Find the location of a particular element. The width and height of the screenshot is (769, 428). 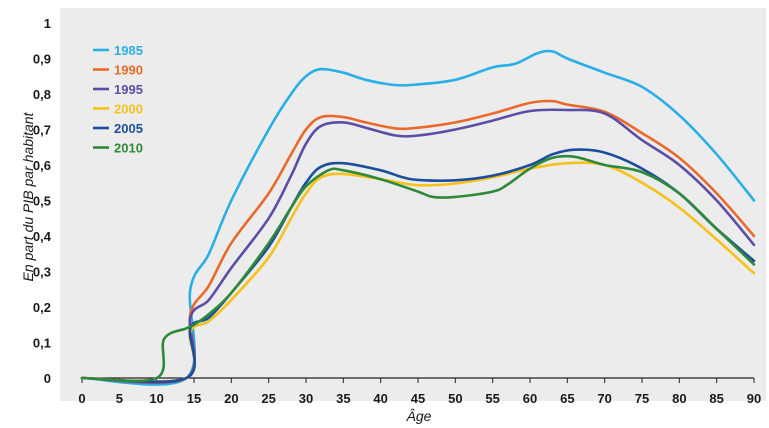

x-tick-label: 25 is located at coordinates (268, 398).